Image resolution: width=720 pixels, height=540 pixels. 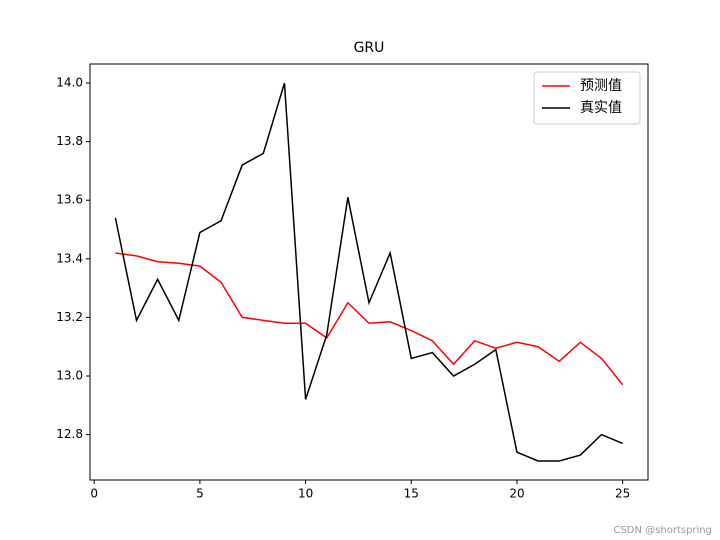 What do you see at coordinates (69, 376) in the screenshot?
I see `y-tick-label: 13.0` at bounding box center [69, 376].